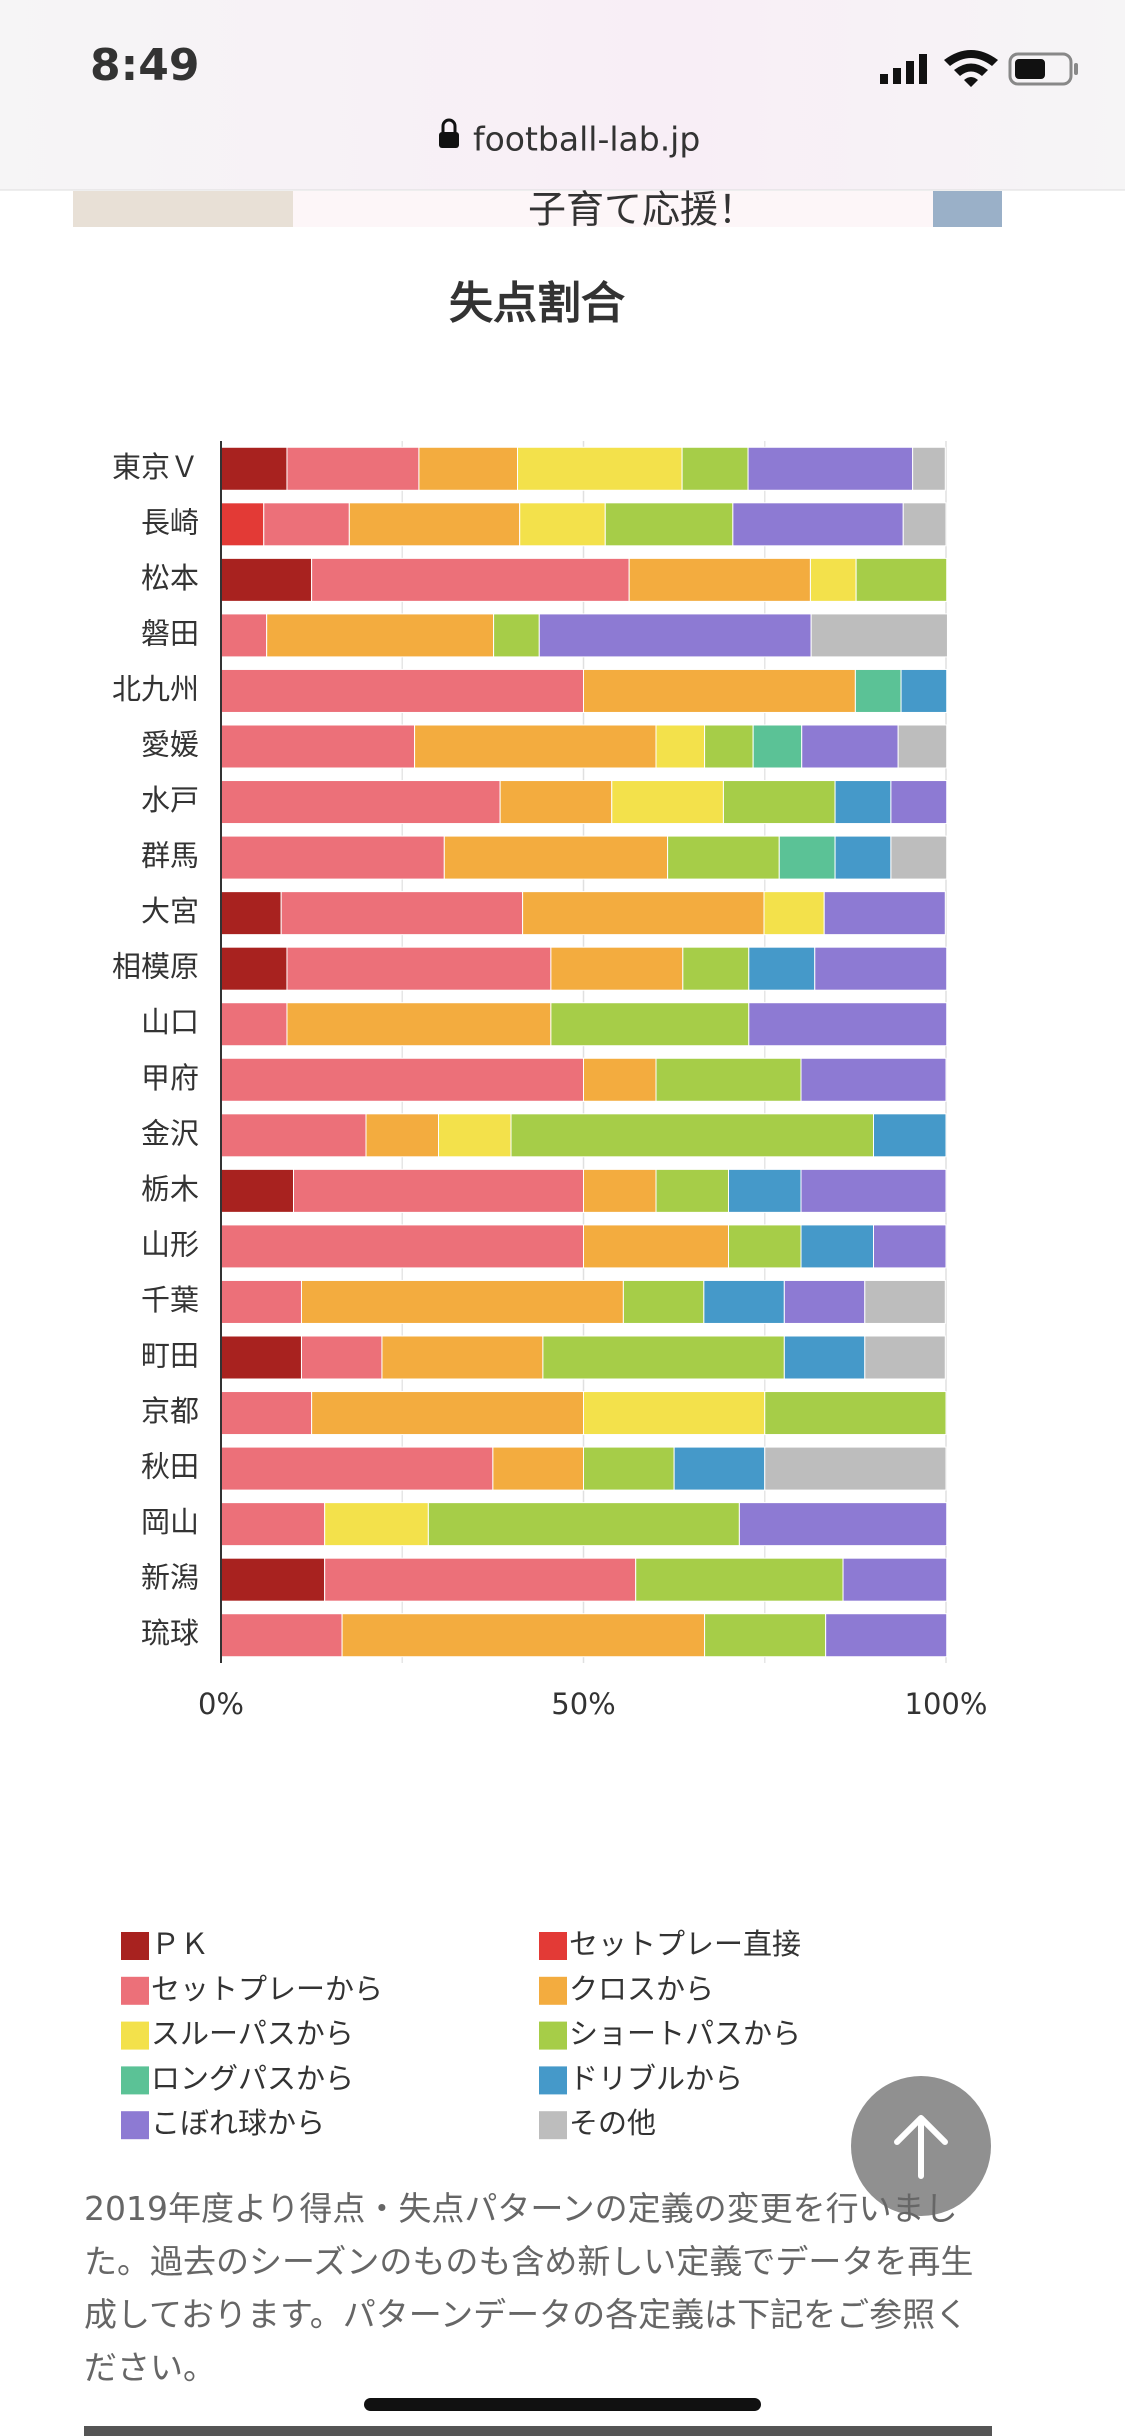 This screenshot has width=1125, height=2436. Describe the element at coordinates (170, 1022) in the screenshot. I see `y-tick-label: 山口` at that location.